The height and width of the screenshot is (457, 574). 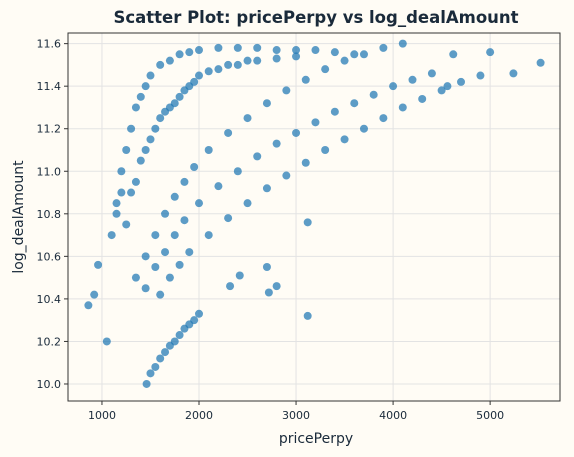 What do you see at coordinates (49, 299) in the screenshot?
I see `y-tick-label: 10.4` at bounding box center [49, 299].